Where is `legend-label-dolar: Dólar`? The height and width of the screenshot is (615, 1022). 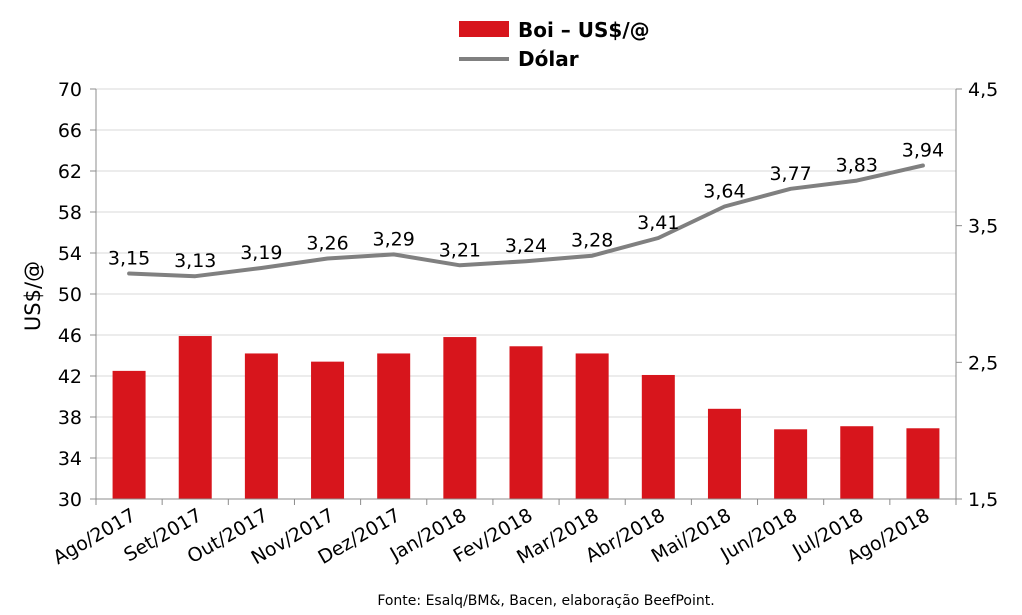
legend-label-dolar: Dólar is located at coordinates (548, 59).